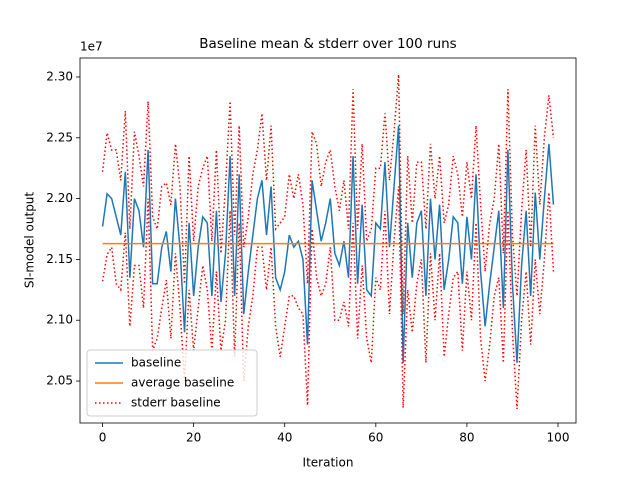 Image resolution: width=640 pixels, height=480 pixels. I want to click on y-tick-label: 2.10, so click(59, 320).